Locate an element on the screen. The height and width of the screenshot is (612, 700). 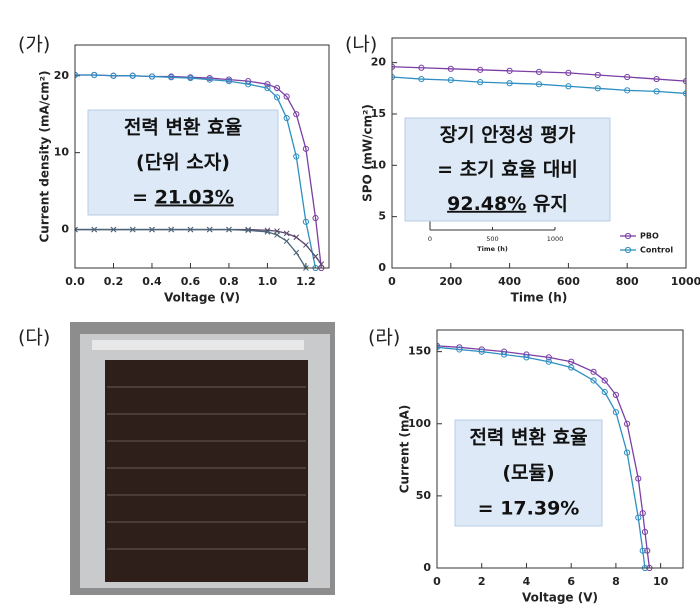
annotation-line: 장기 안정성 평가 is located at coordinates (508, 135).